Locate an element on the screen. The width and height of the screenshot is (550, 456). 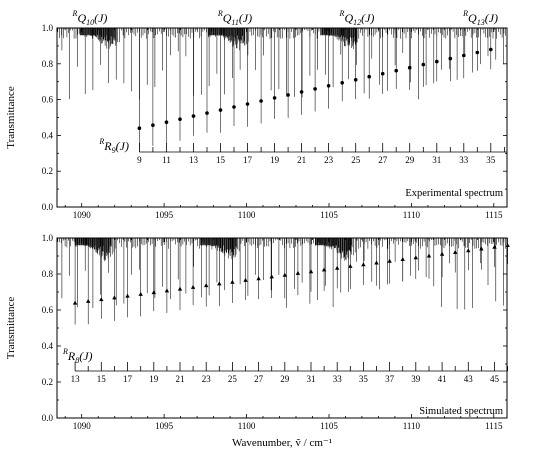
band-label: RQ10(J) is located at coordinates (90, 18).